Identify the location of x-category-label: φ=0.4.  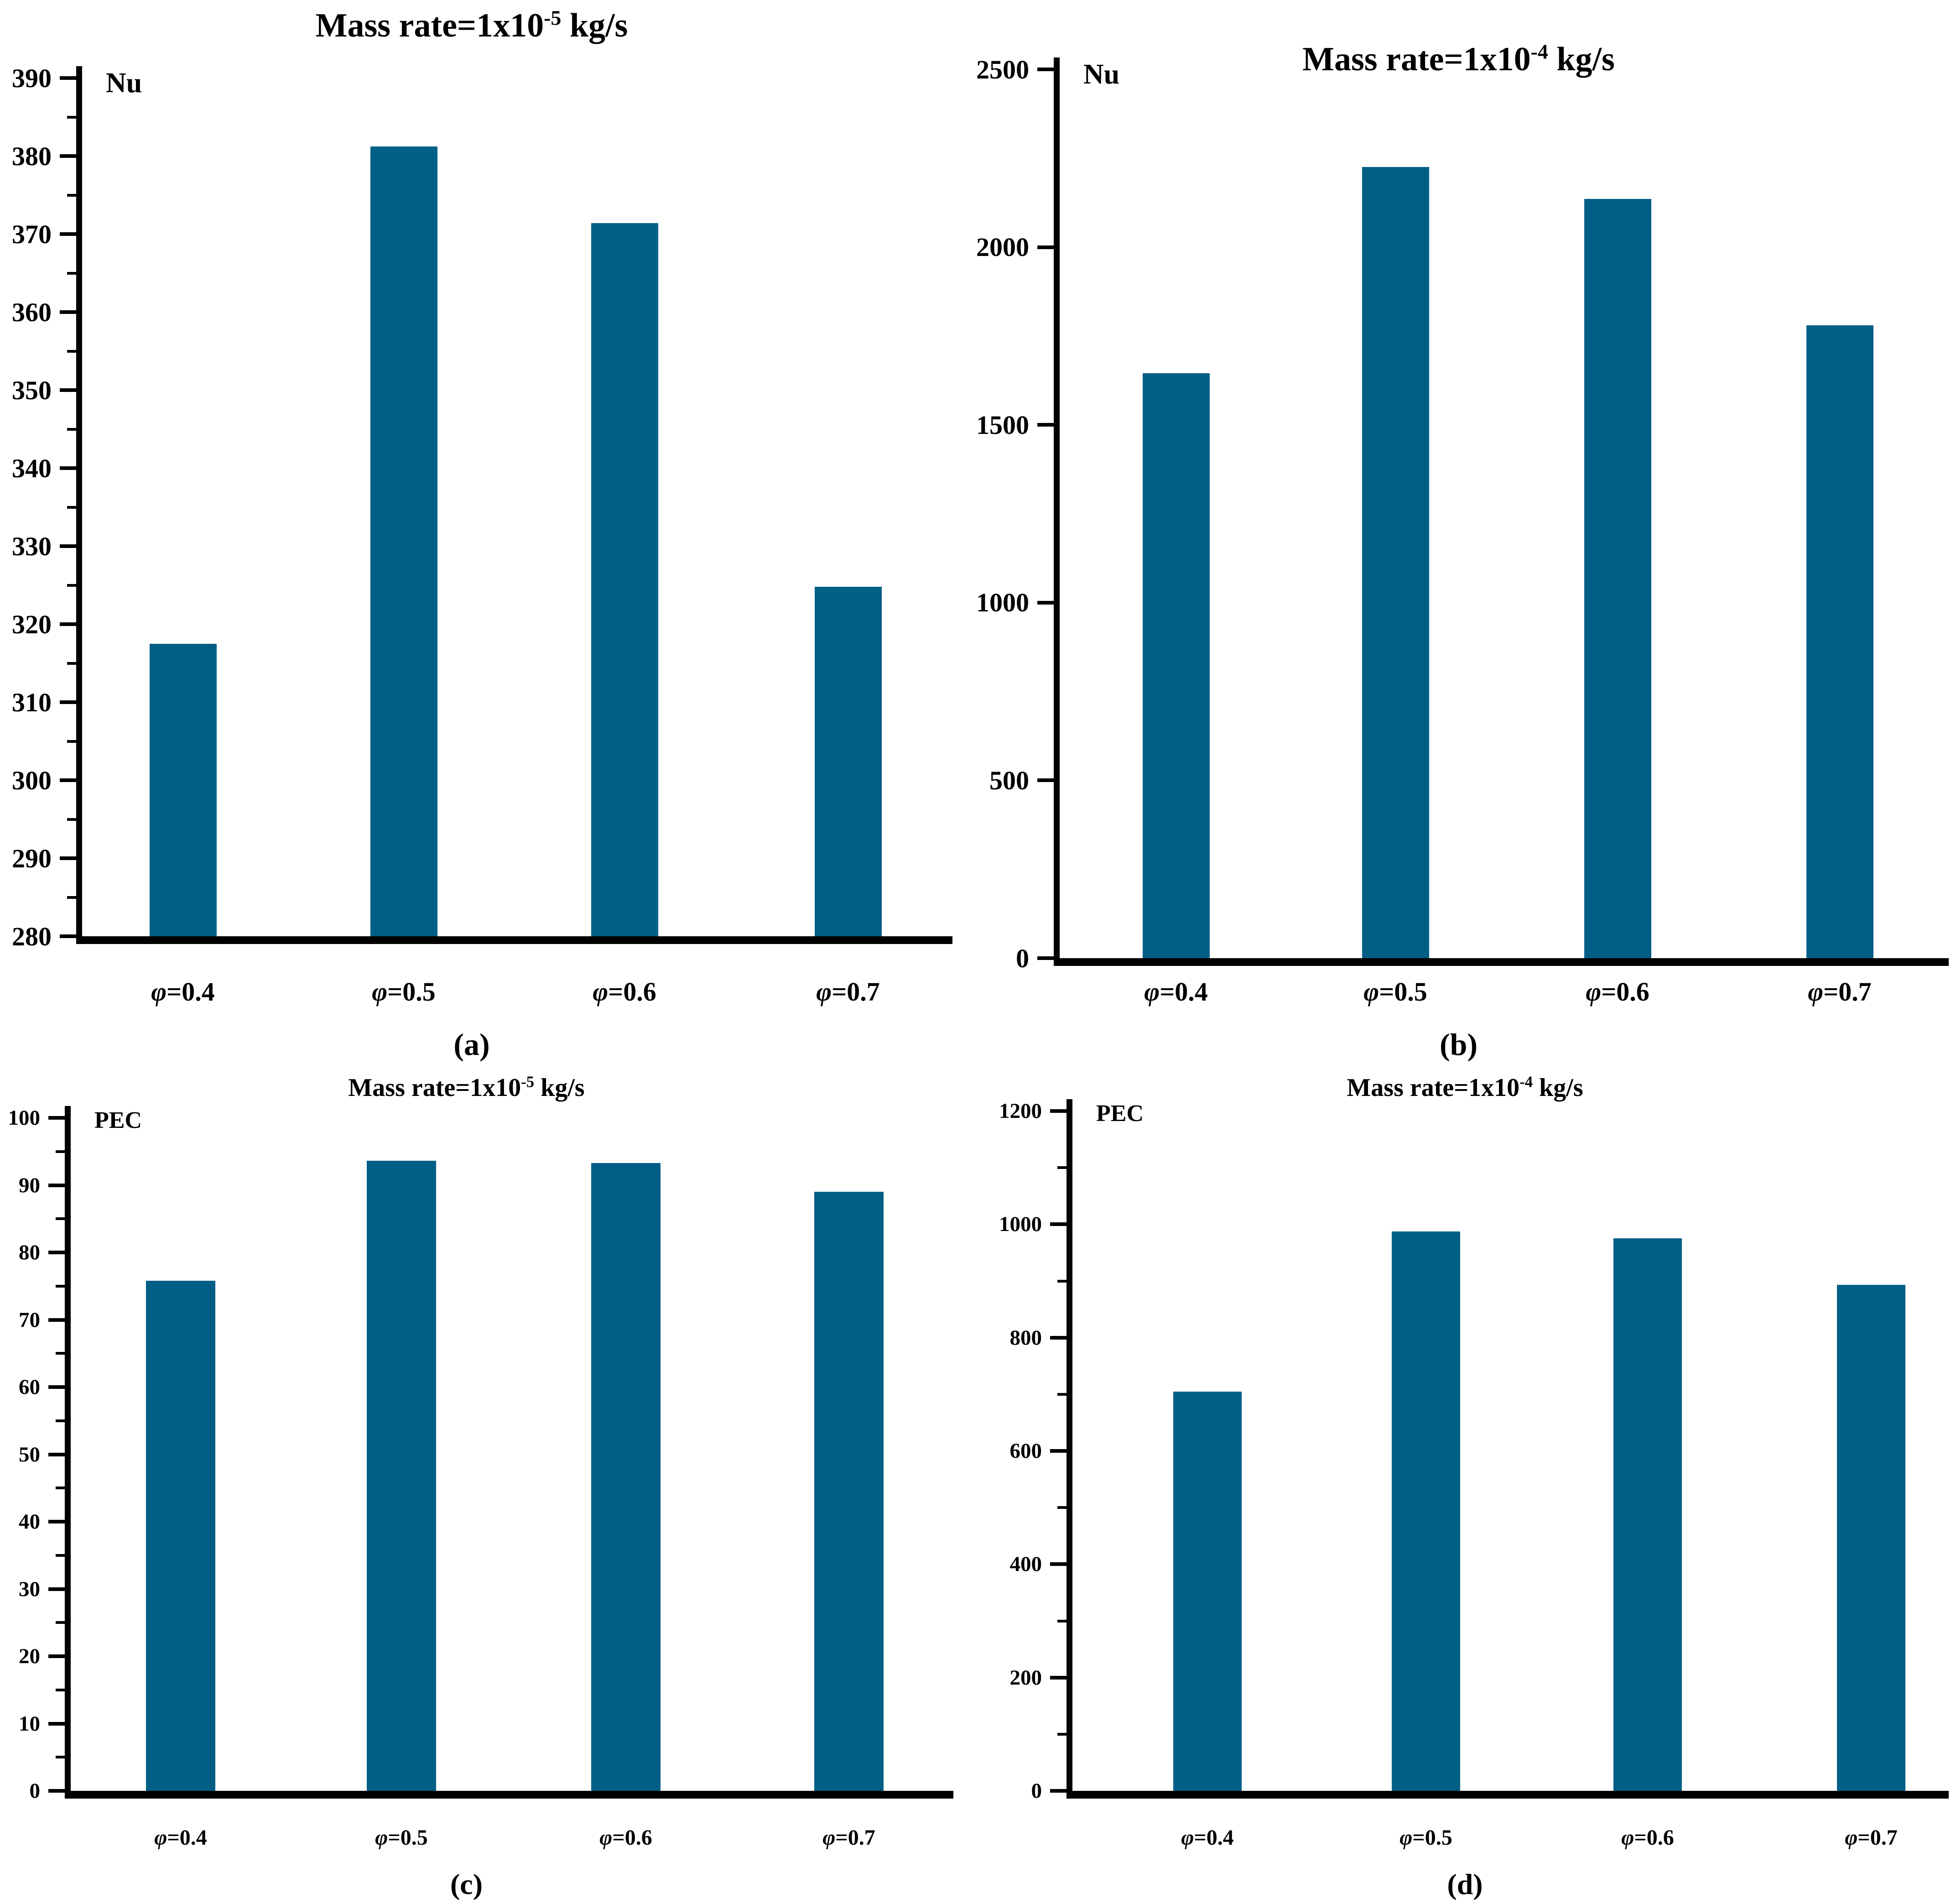
(181, 1837).